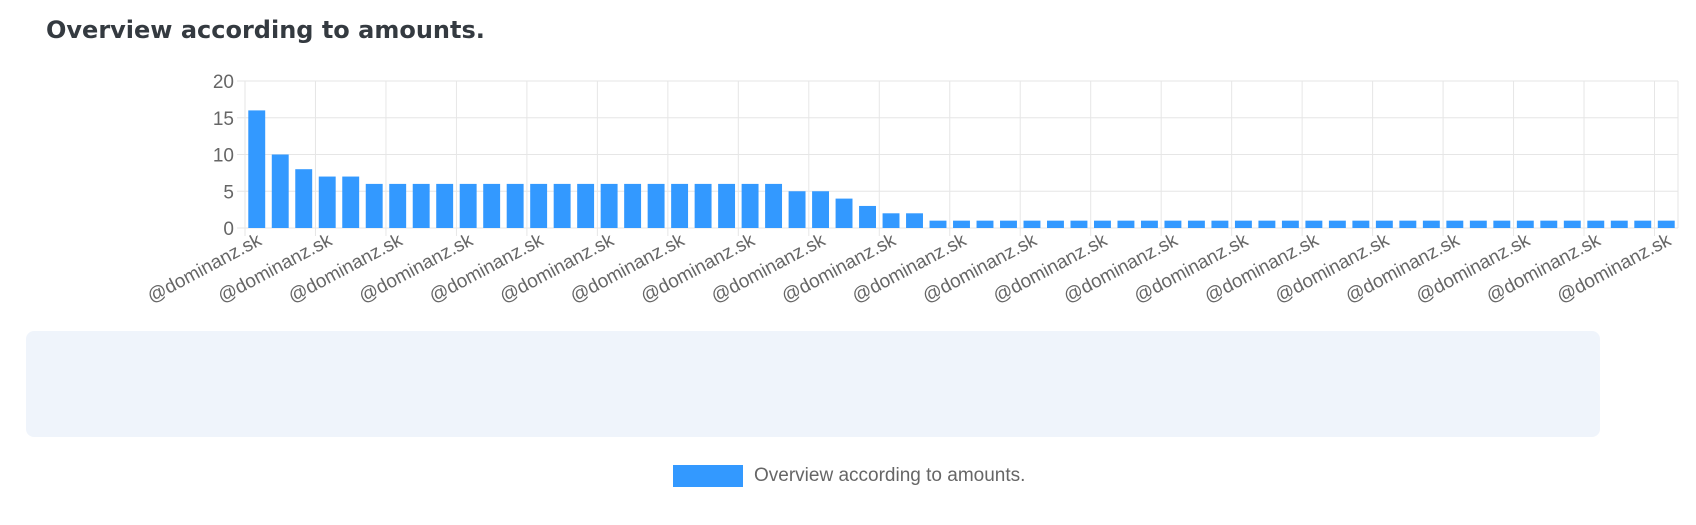  What do you see at coordinates (223, 156) in the screenshot?
I see `y-tick-label: 10` at bounding box center [223, 156].